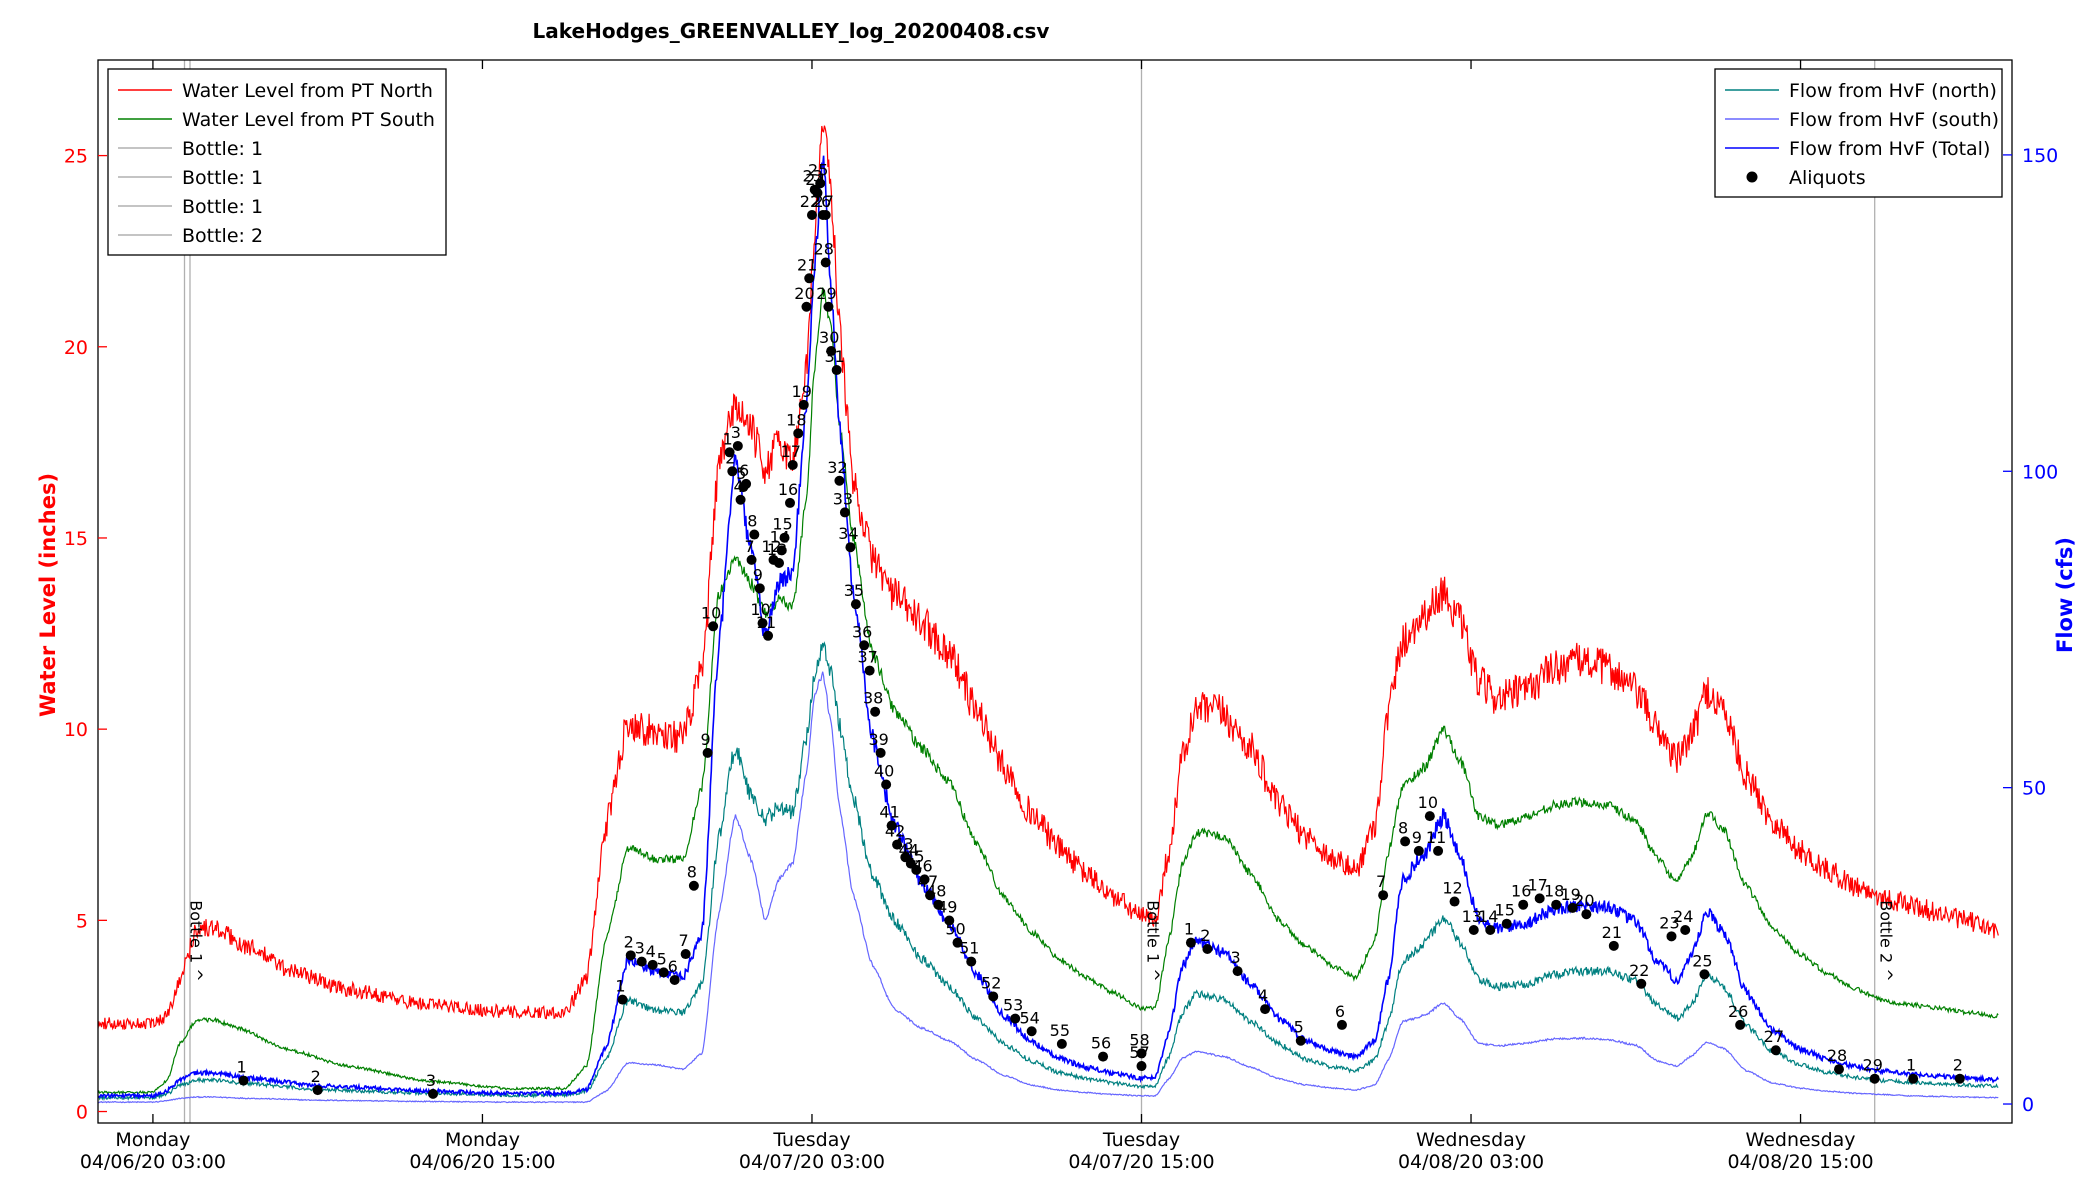 This screenshot has height=1197, width=2100. What do you see at coordinates (196, 940) in the screenshot?
I see `bottle-marker-label: Bottle 1 ^` at bounding box center [196, 940].